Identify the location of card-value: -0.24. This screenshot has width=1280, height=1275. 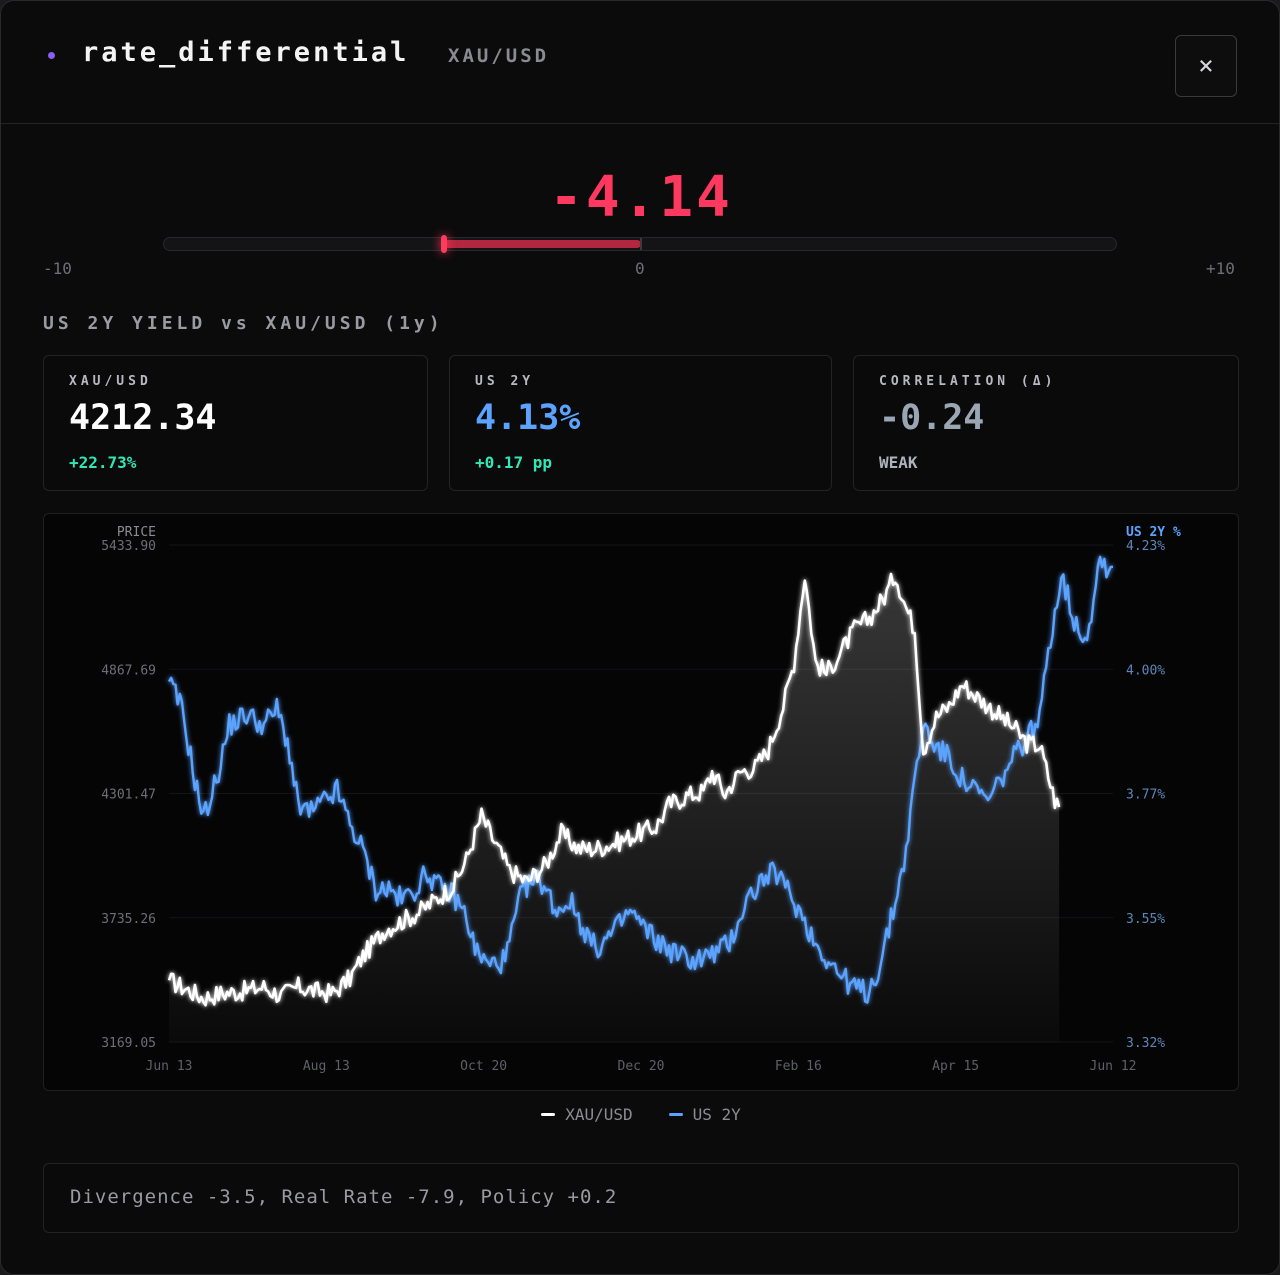
(932, 418).